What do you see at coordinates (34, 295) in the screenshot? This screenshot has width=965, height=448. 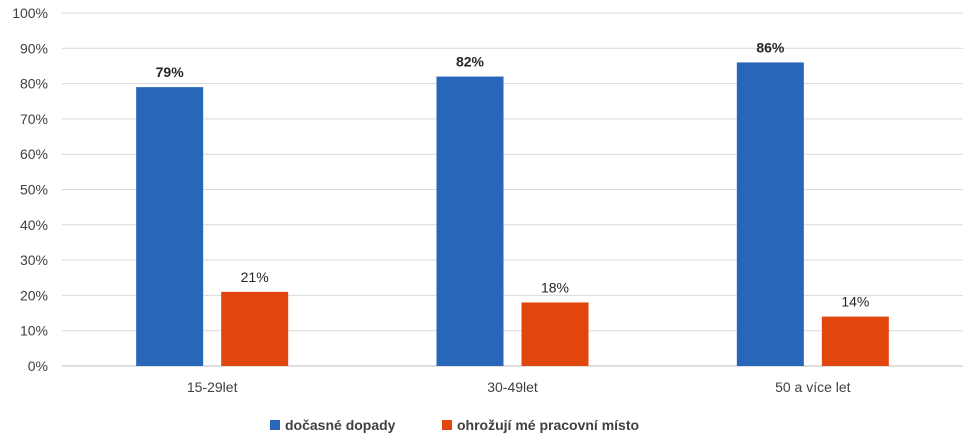 I see `y-tick-label: 20%` at bounding box center [34, 295].